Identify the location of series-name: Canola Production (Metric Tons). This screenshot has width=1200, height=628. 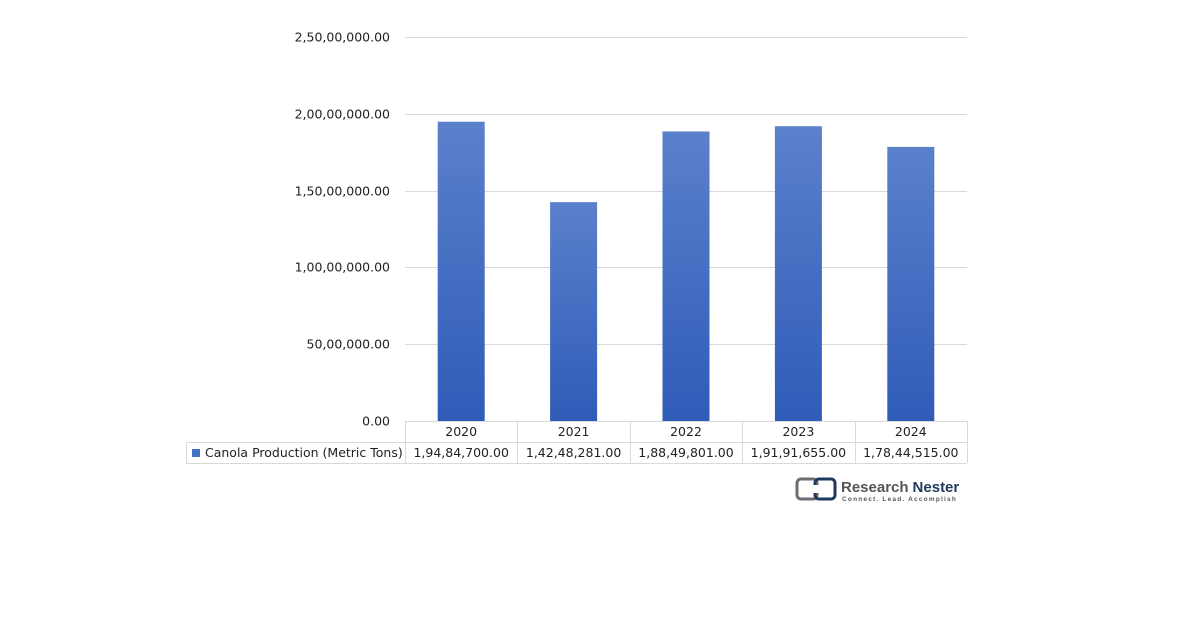
(304, 452).